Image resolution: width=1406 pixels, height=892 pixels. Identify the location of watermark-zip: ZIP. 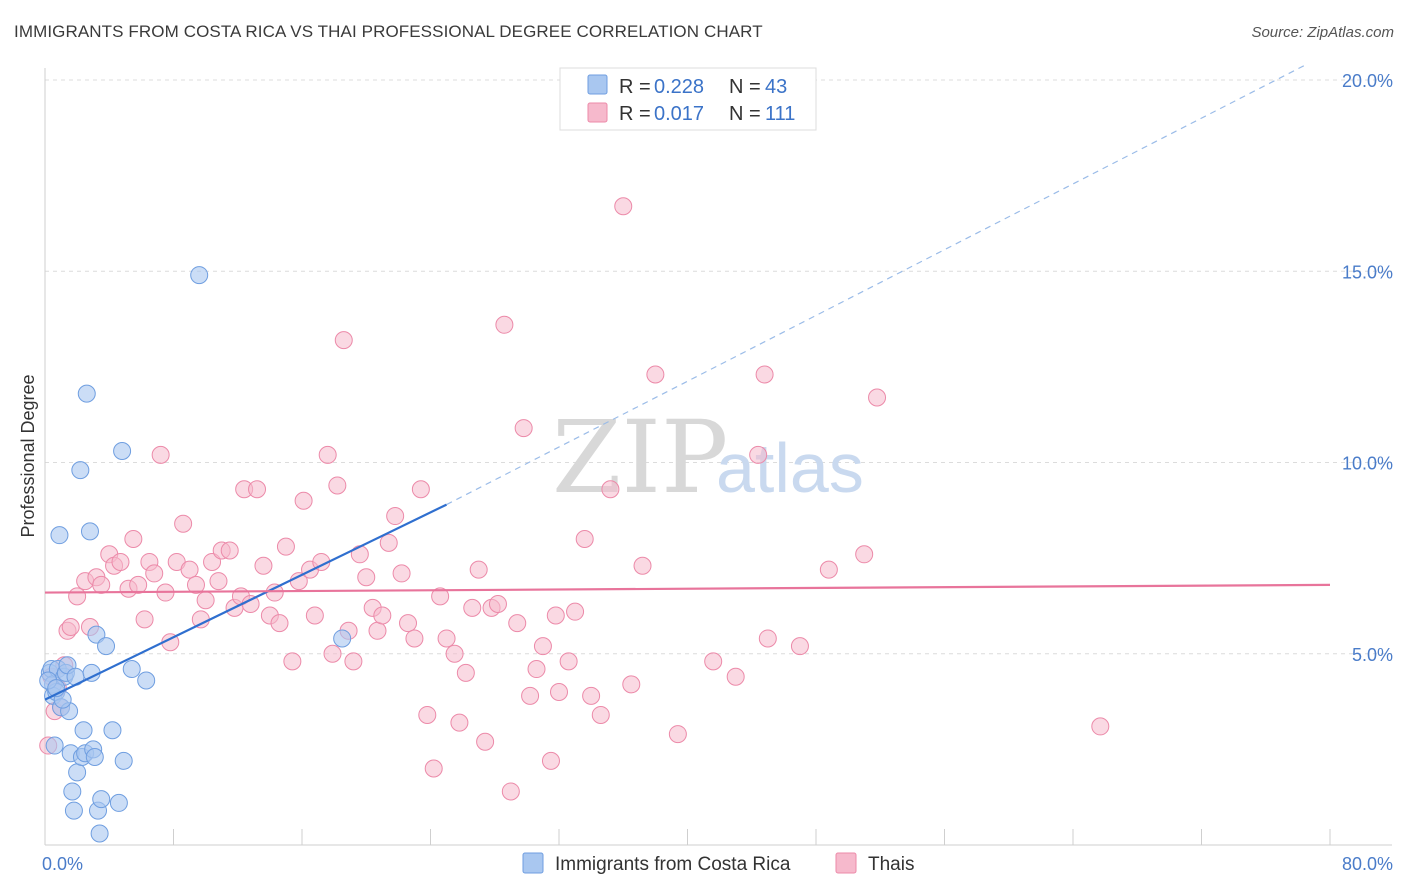
(640, 457).